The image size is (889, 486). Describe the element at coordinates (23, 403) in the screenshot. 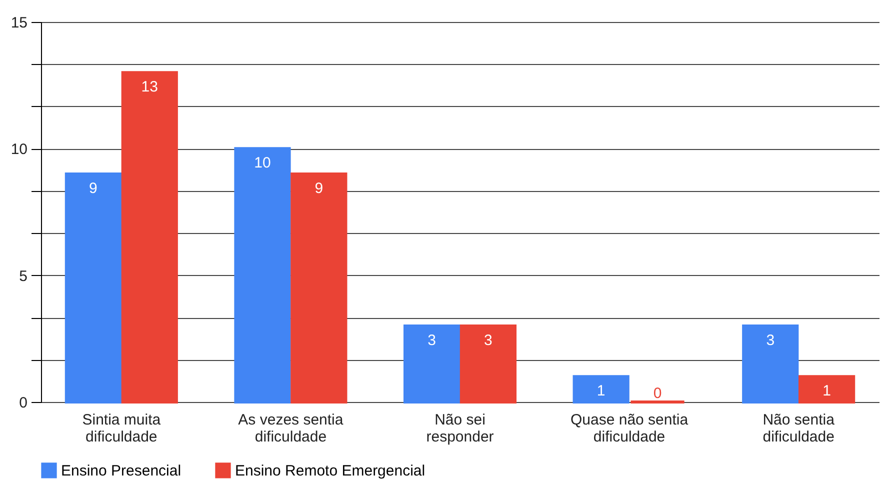

I see `y-tick-label: 0` at that location.